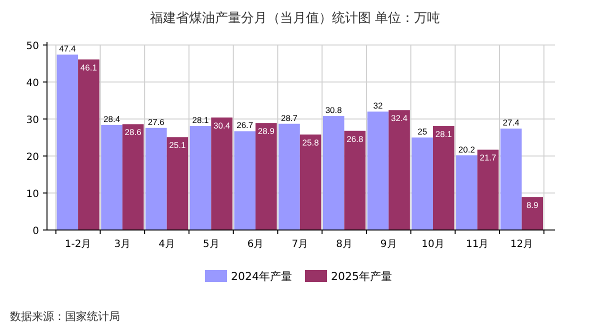 This screenshot has width=590, height=330. Describe the element at coordinates (32, 83) in the screenshot. I see `y-tick-label: 40` at that location.